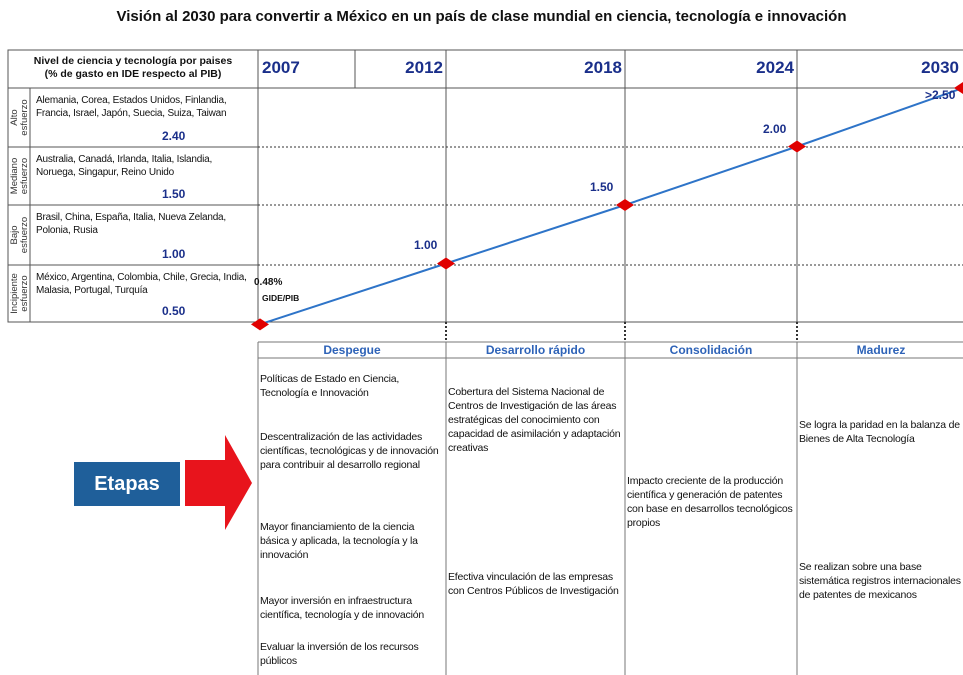 This screenshot has width=963, height=675. Describe the element at coordinates (133, 74) in the screenshot. I see `header-line: (% de gasto en IDE respecto al PIB)` at that location.